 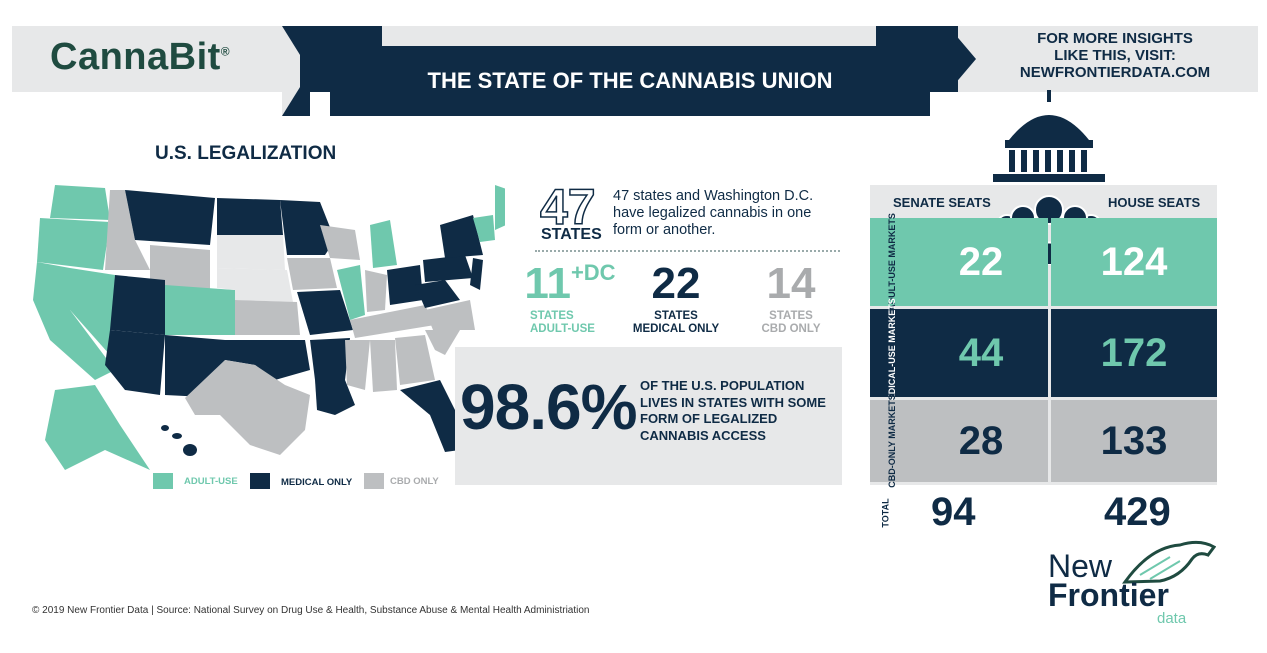 What do you see at coordinates (255, 285) in the screenshot?
I see `state-nebraska` at bounding box center [255, 285].